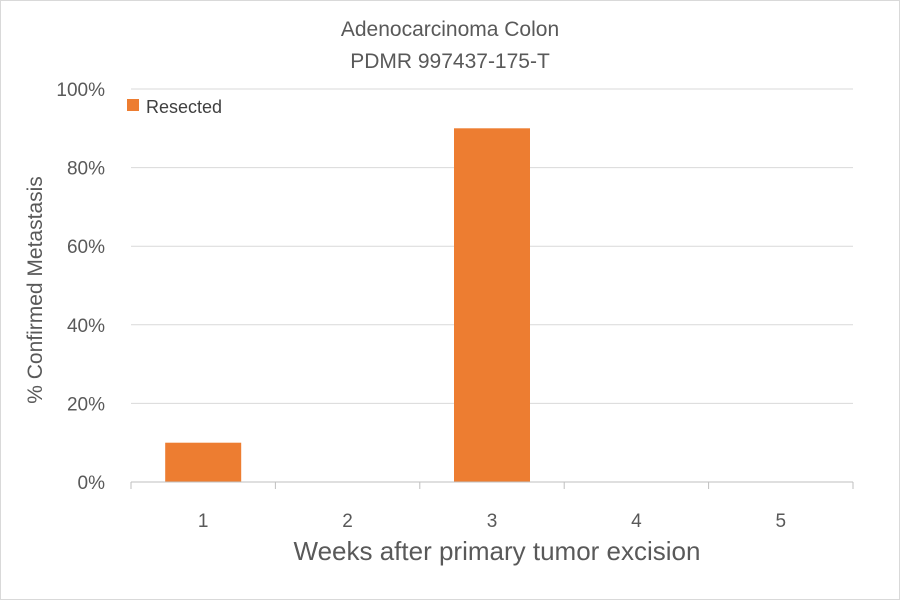 The width and height of the screenshot is (900, 600). What do you see at coordinates (92, 483) in the screenshot?
I see `y-tick-label: 0%` at bounding box center [92, 483].